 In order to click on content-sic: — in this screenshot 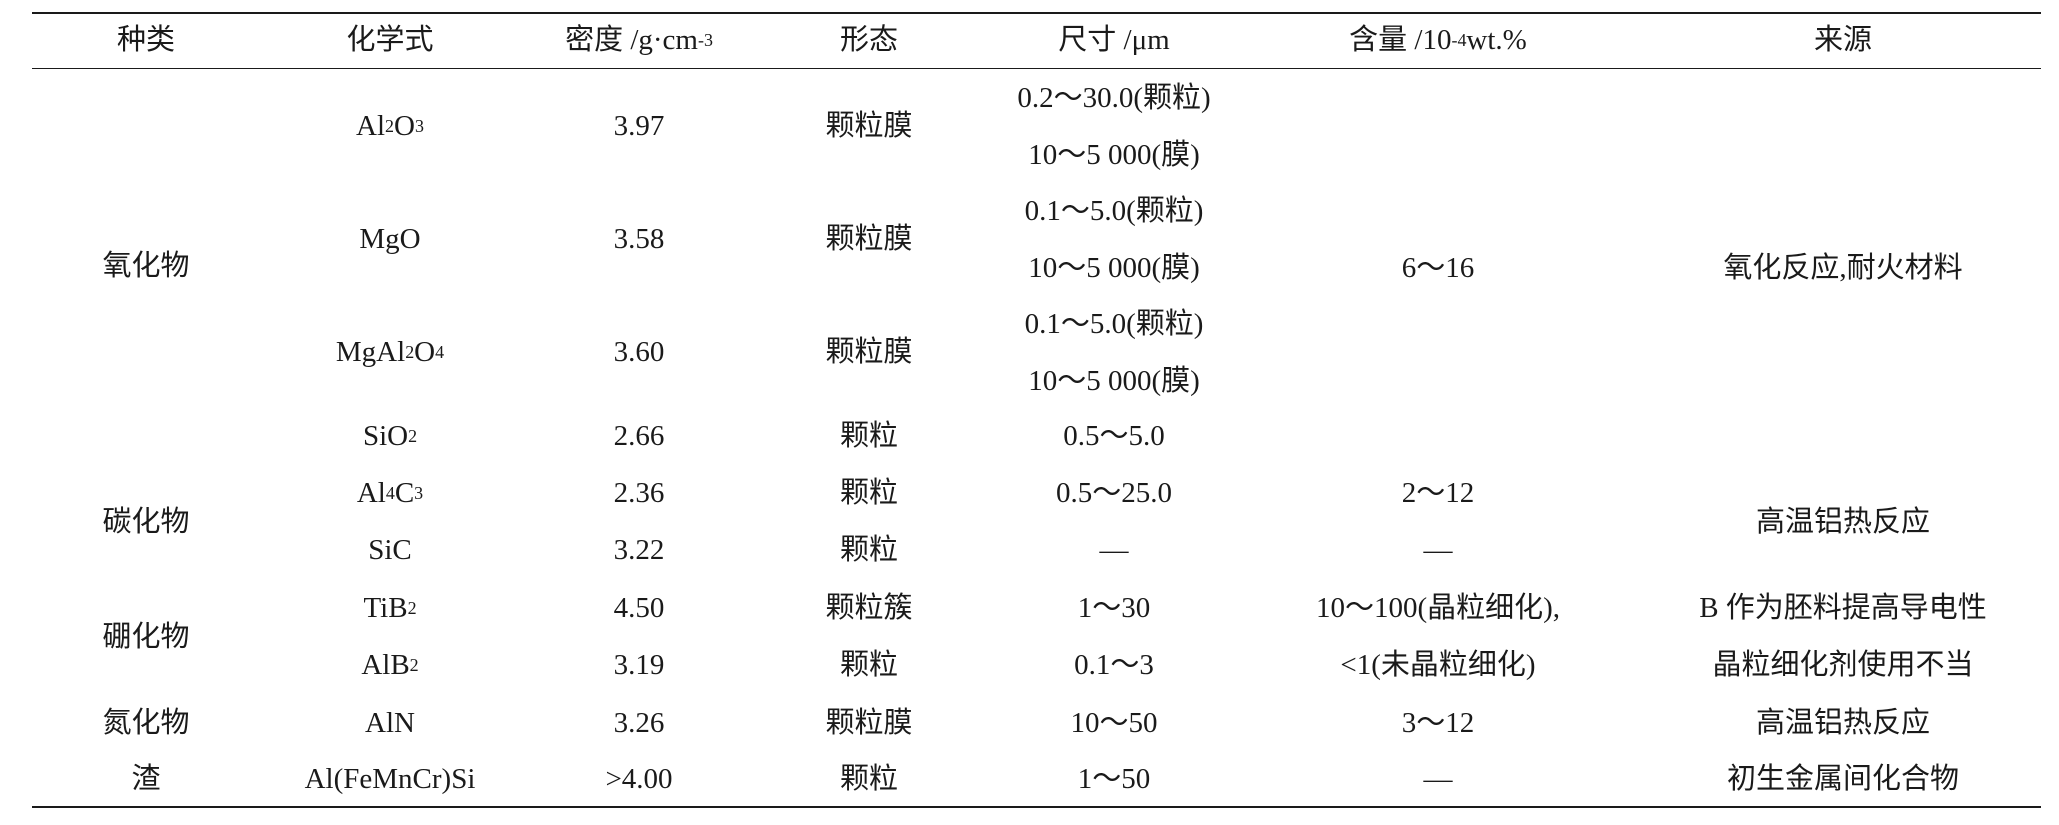, I will do `click(1438, 549)`.